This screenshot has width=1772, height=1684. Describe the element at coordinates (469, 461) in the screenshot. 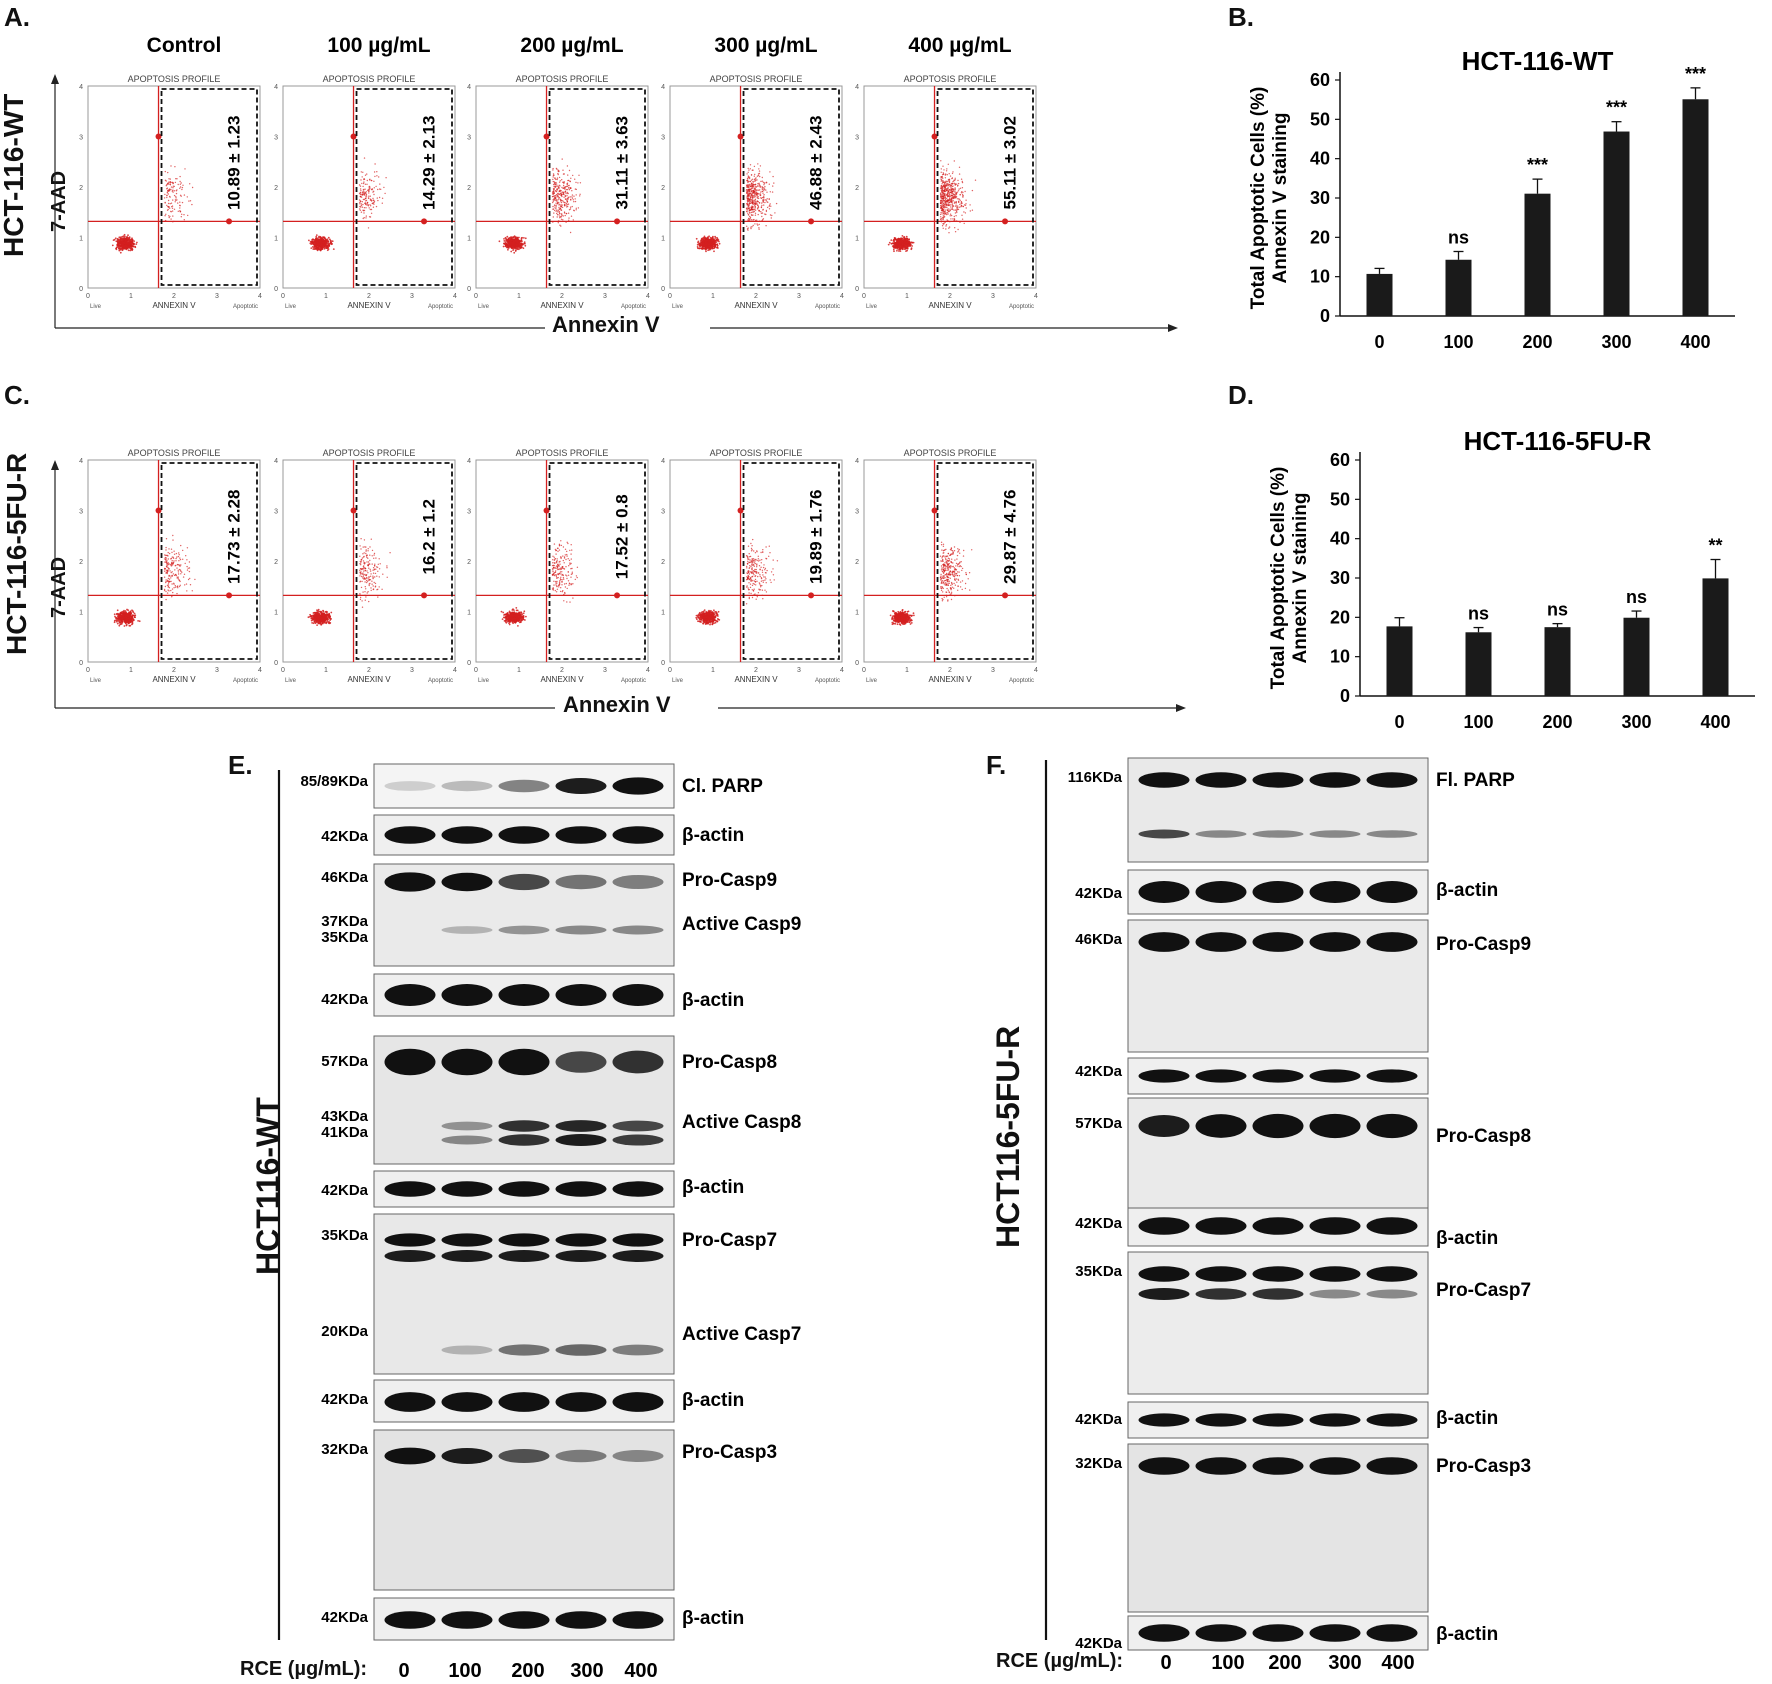

I see `flow-y-tick: 4` at that location.